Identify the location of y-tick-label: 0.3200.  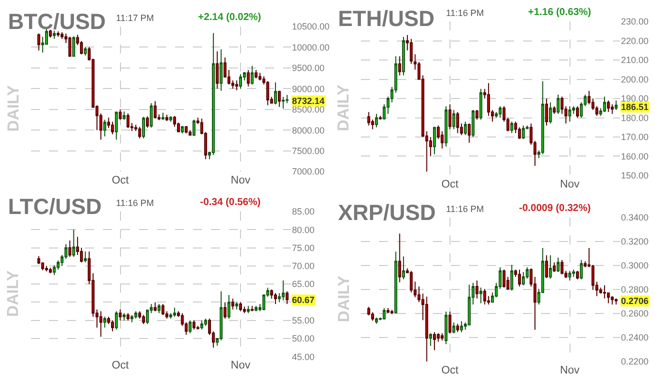
(635, 241).